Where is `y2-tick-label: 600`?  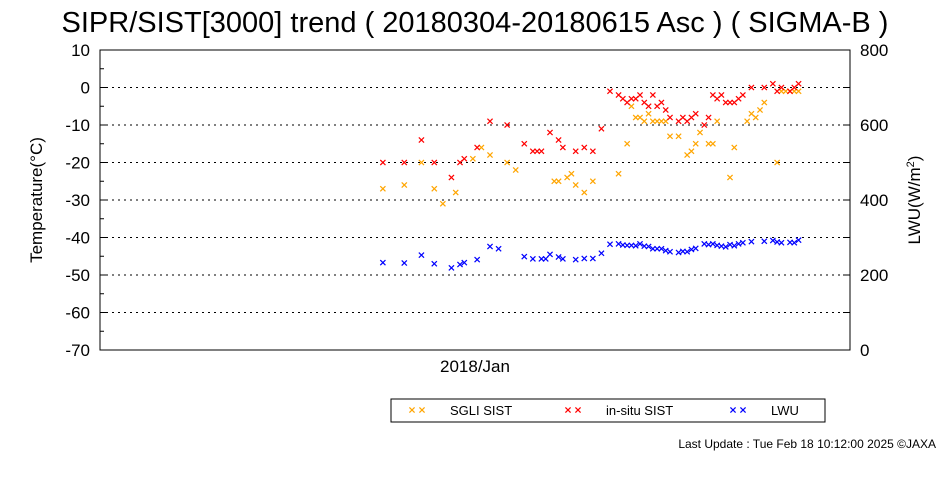 y2-tick-label: 600 is located at coordinates (874, 125).